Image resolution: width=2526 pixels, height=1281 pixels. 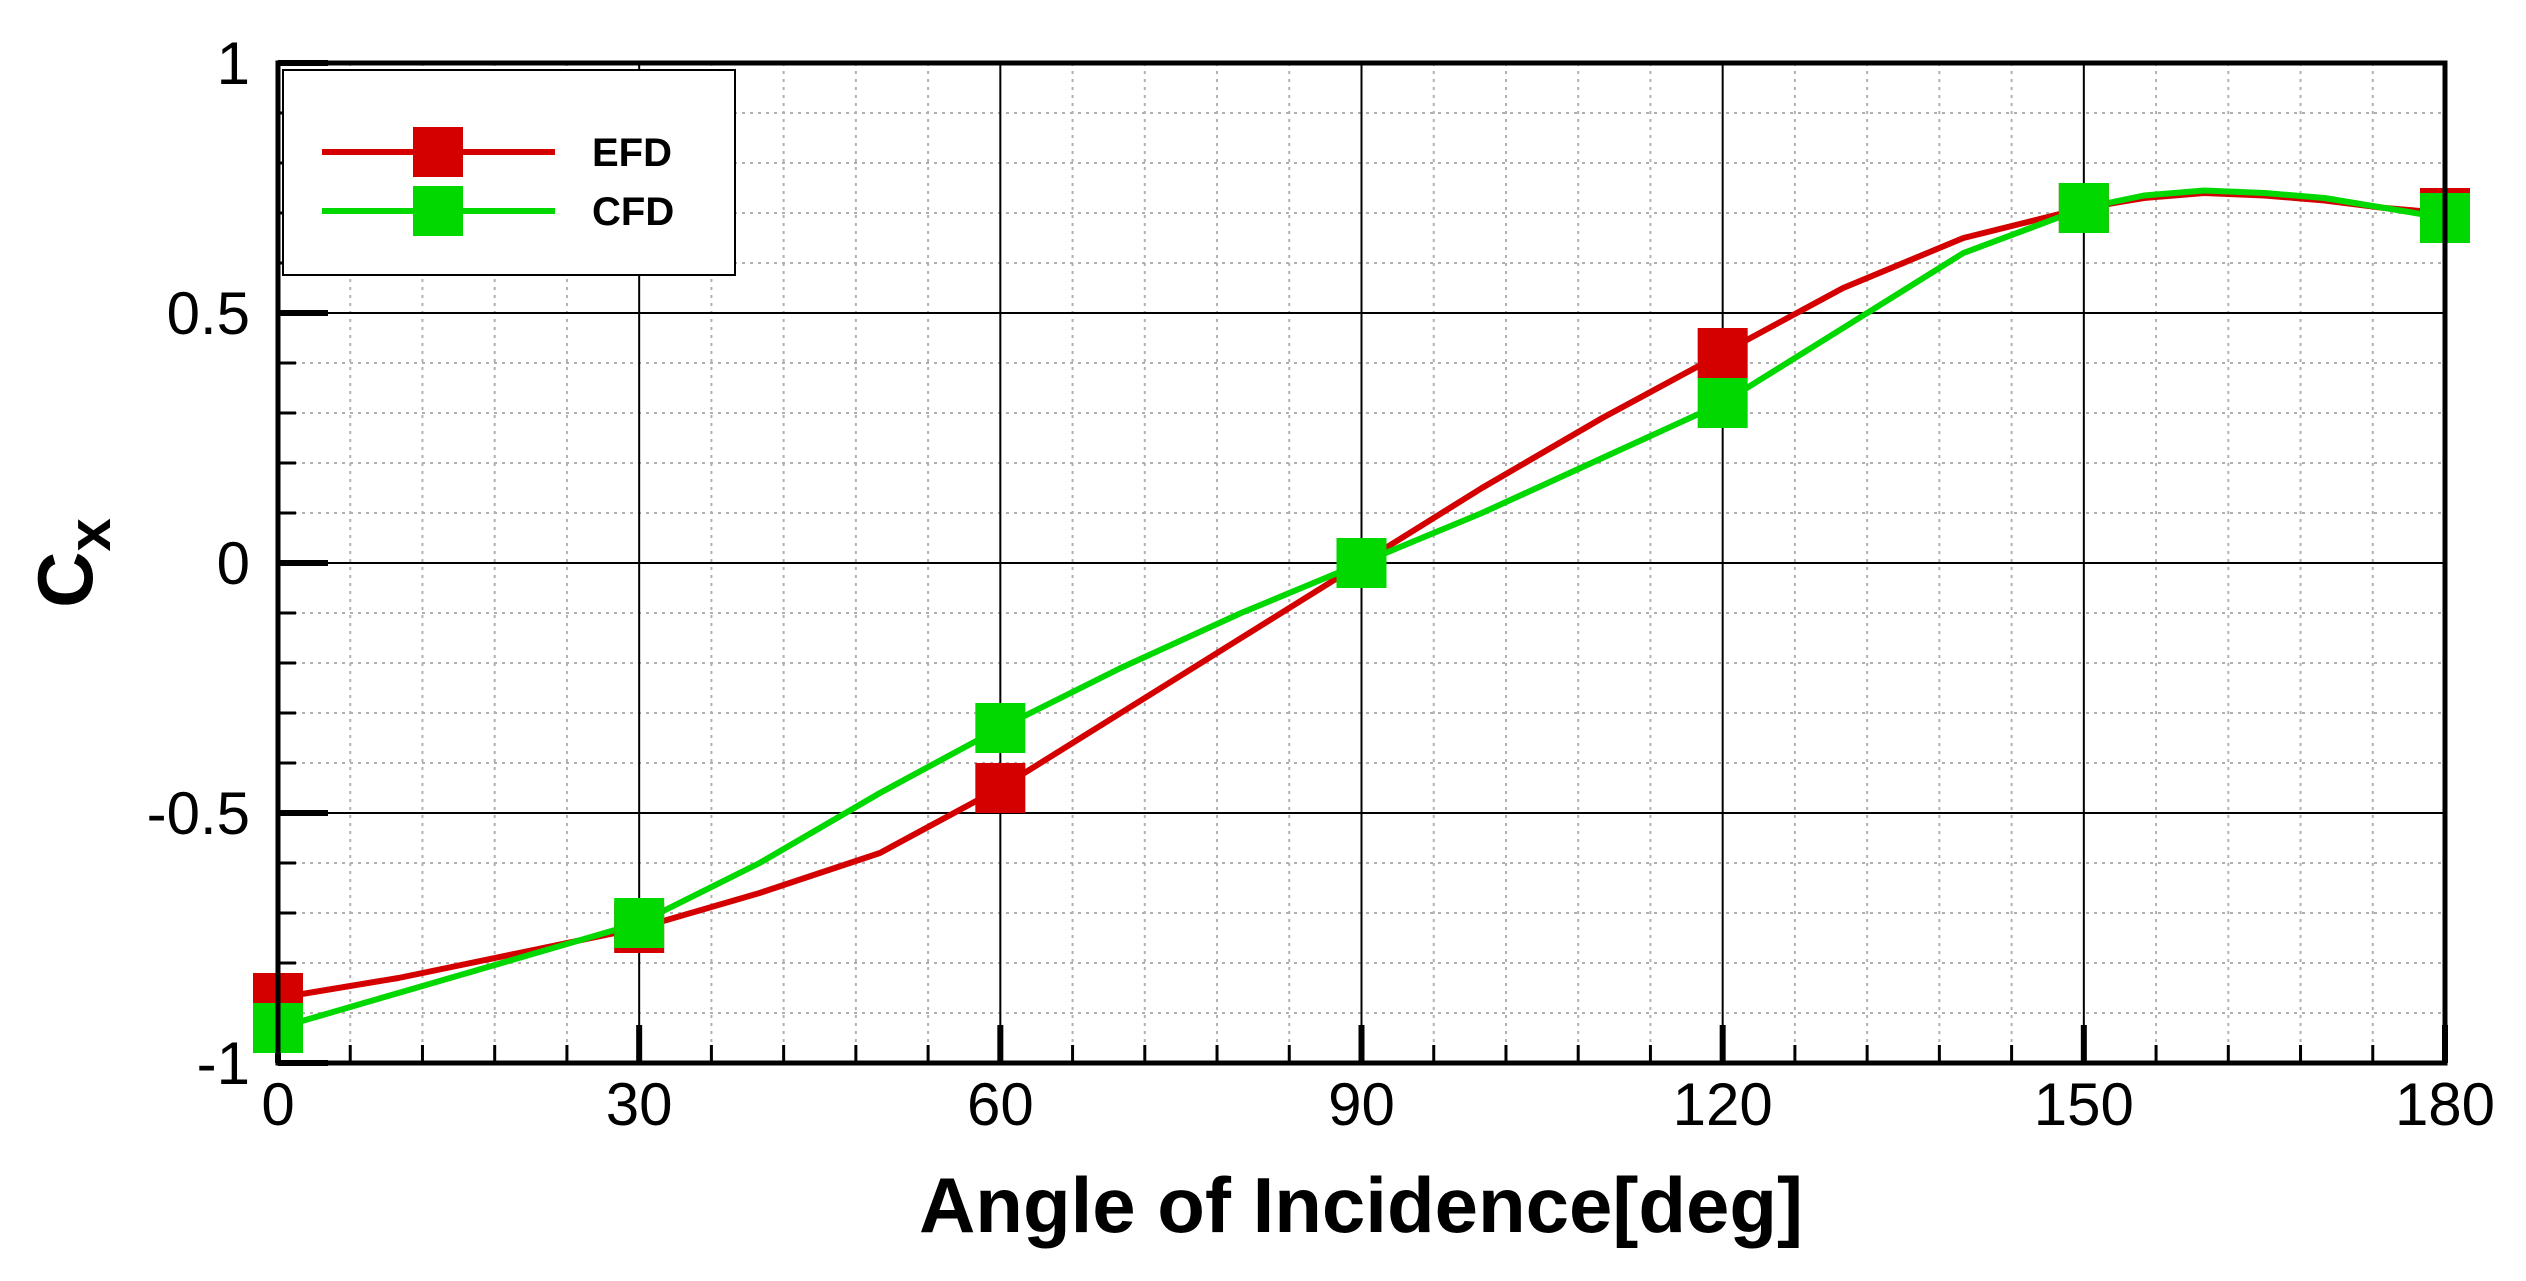 What do you see at coordinates (223, 1063) in the screenshot?
I see `y-tick-label: -1` at bounding box center [223, 1063].